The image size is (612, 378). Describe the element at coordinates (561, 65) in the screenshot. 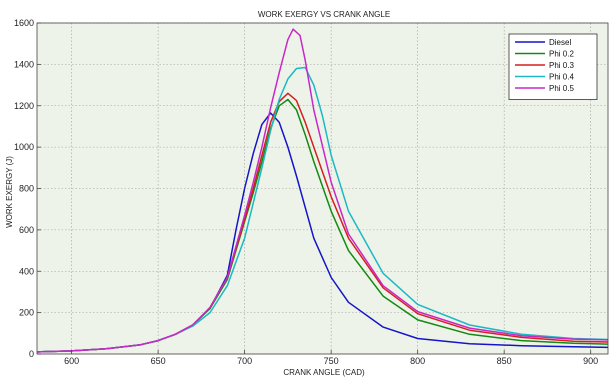

I see `legend-label: Phi 0.3` at that location.